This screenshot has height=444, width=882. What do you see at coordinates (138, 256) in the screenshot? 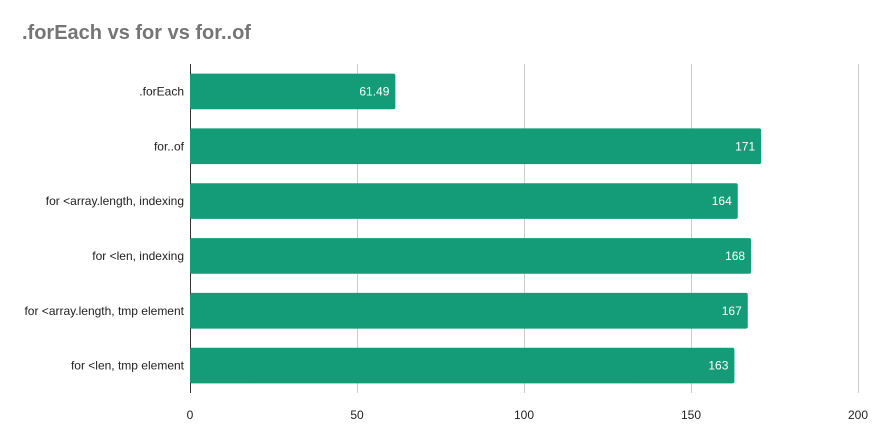
I see `category-label: for <len, indexing` at bounding box center [138, 256].